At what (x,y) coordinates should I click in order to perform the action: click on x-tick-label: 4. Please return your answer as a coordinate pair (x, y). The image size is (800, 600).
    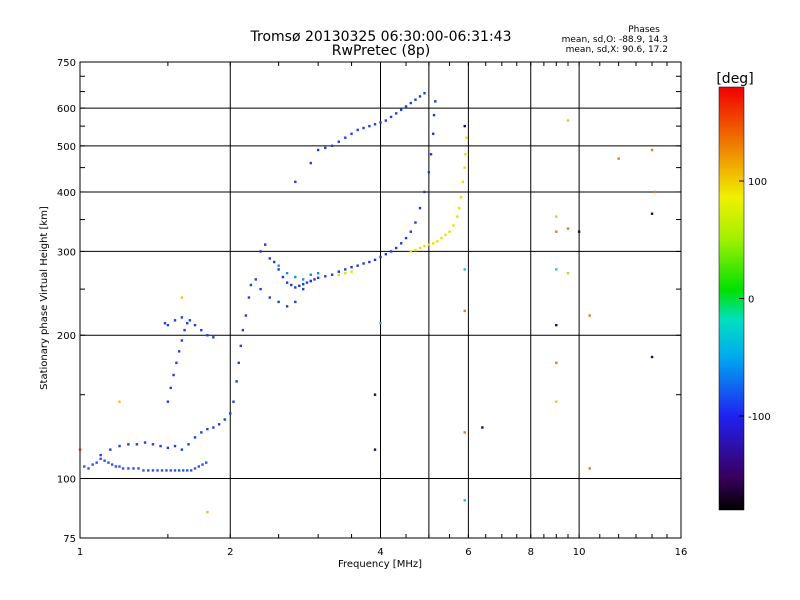
    Looking at the image, I should click on (380, 552).